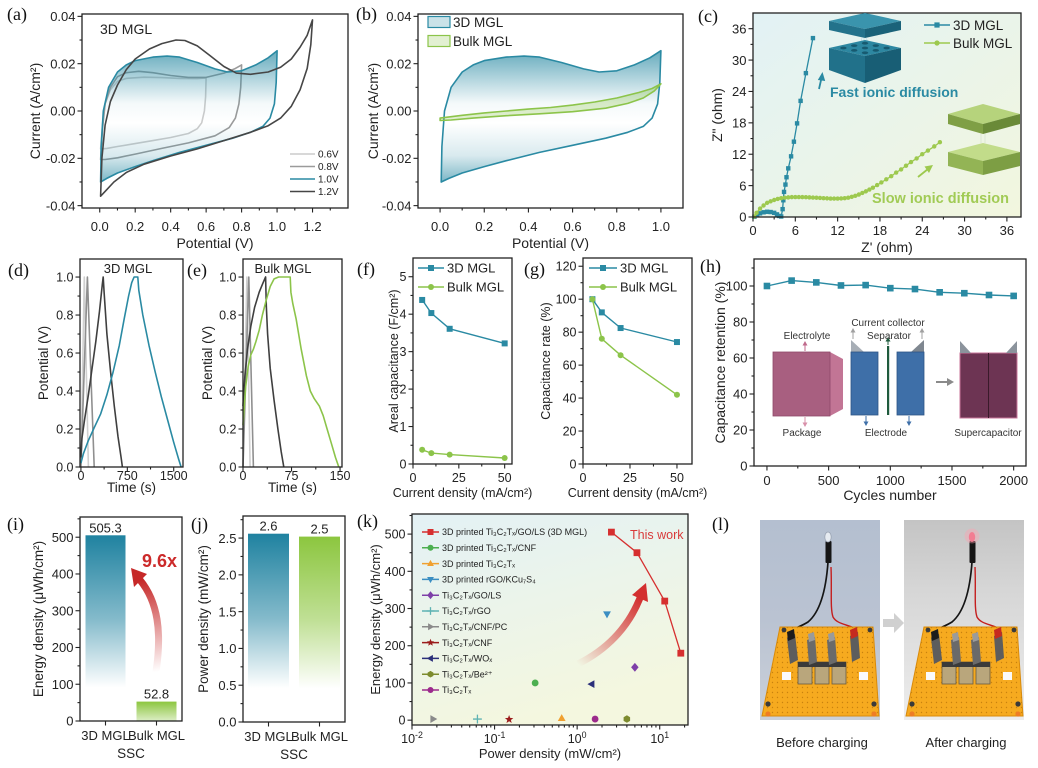 The width and height of the screenshot is (1038, 768). Describe the element at coordinates (828, 537) in the screenshot. I see `led-off` at that location.